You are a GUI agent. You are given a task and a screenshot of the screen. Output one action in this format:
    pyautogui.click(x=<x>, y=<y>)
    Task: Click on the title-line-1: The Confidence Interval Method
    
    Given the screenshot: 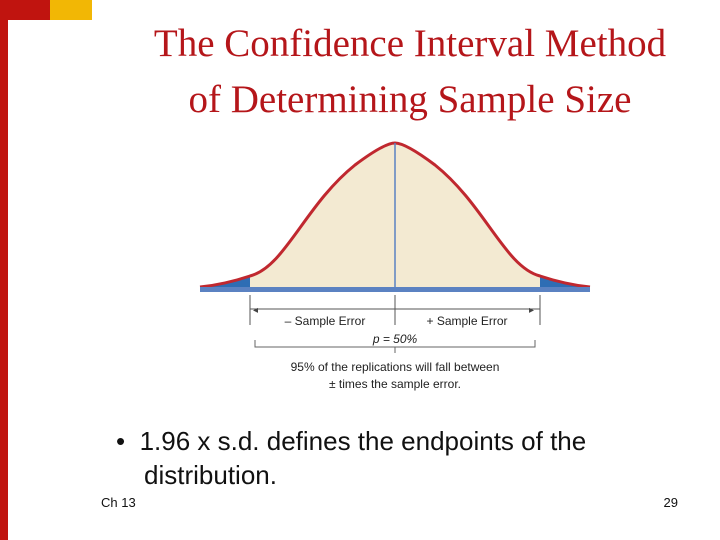 What is the action you would take?
    pyautogui.click(x=410, y=43)
    